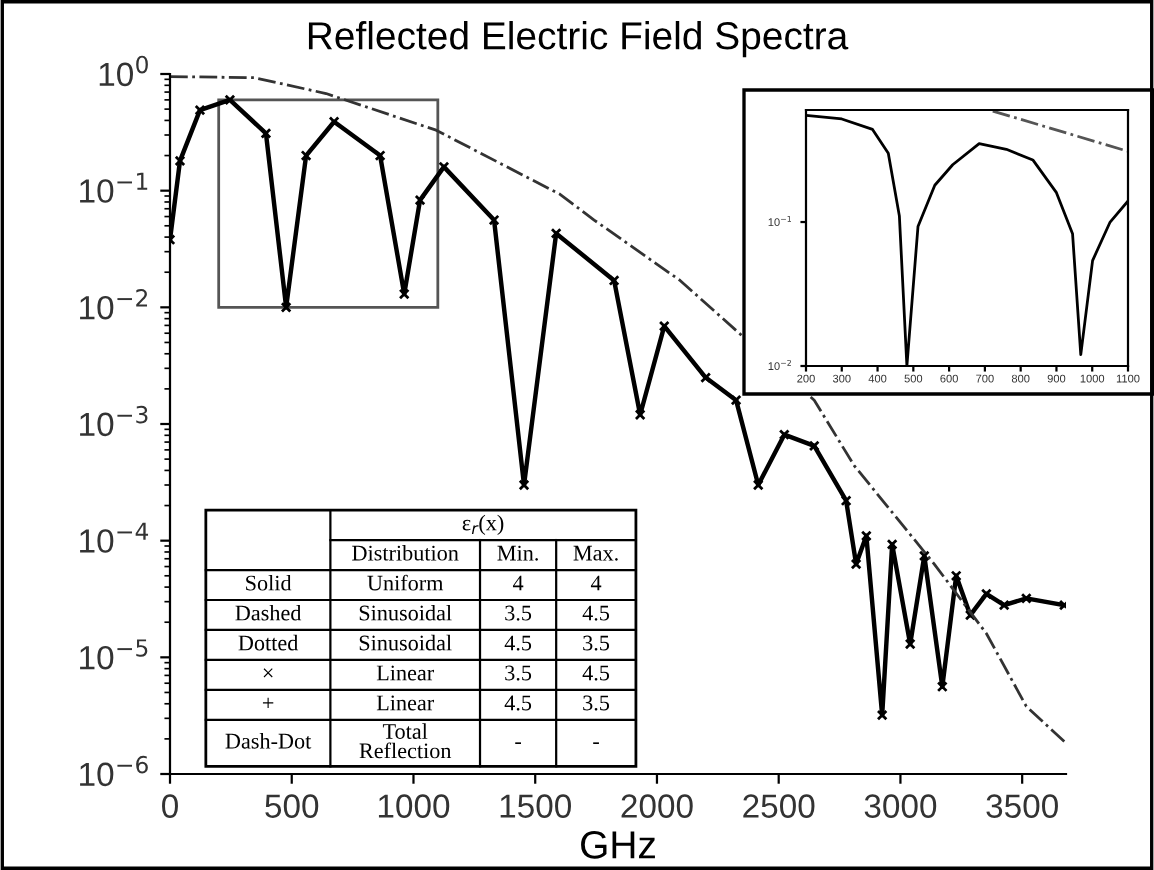 The image size is (1154, 870). What do you see at coordinates (123, 71) in the screenshot?
I see `y-tick-label: 10$^{0}$` at bounding box center [123, 71].